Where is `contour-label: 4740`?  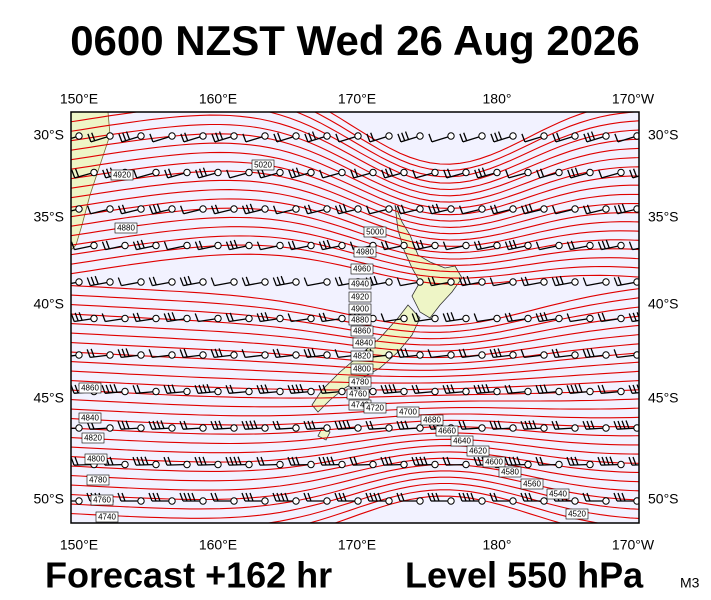
contour-label: 4740 is located at coordinates (360, 405).